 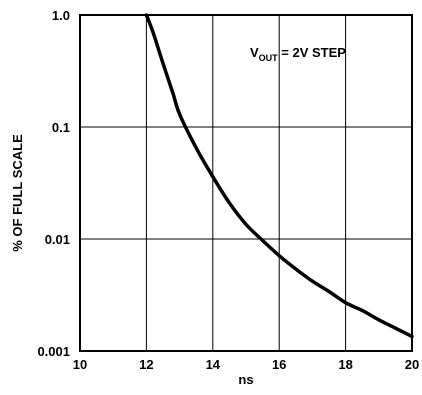 What do you see at coordinates (245, 379) in the screenshot?
I see `x-axis-title: ns` at bounding box center [245, 379].